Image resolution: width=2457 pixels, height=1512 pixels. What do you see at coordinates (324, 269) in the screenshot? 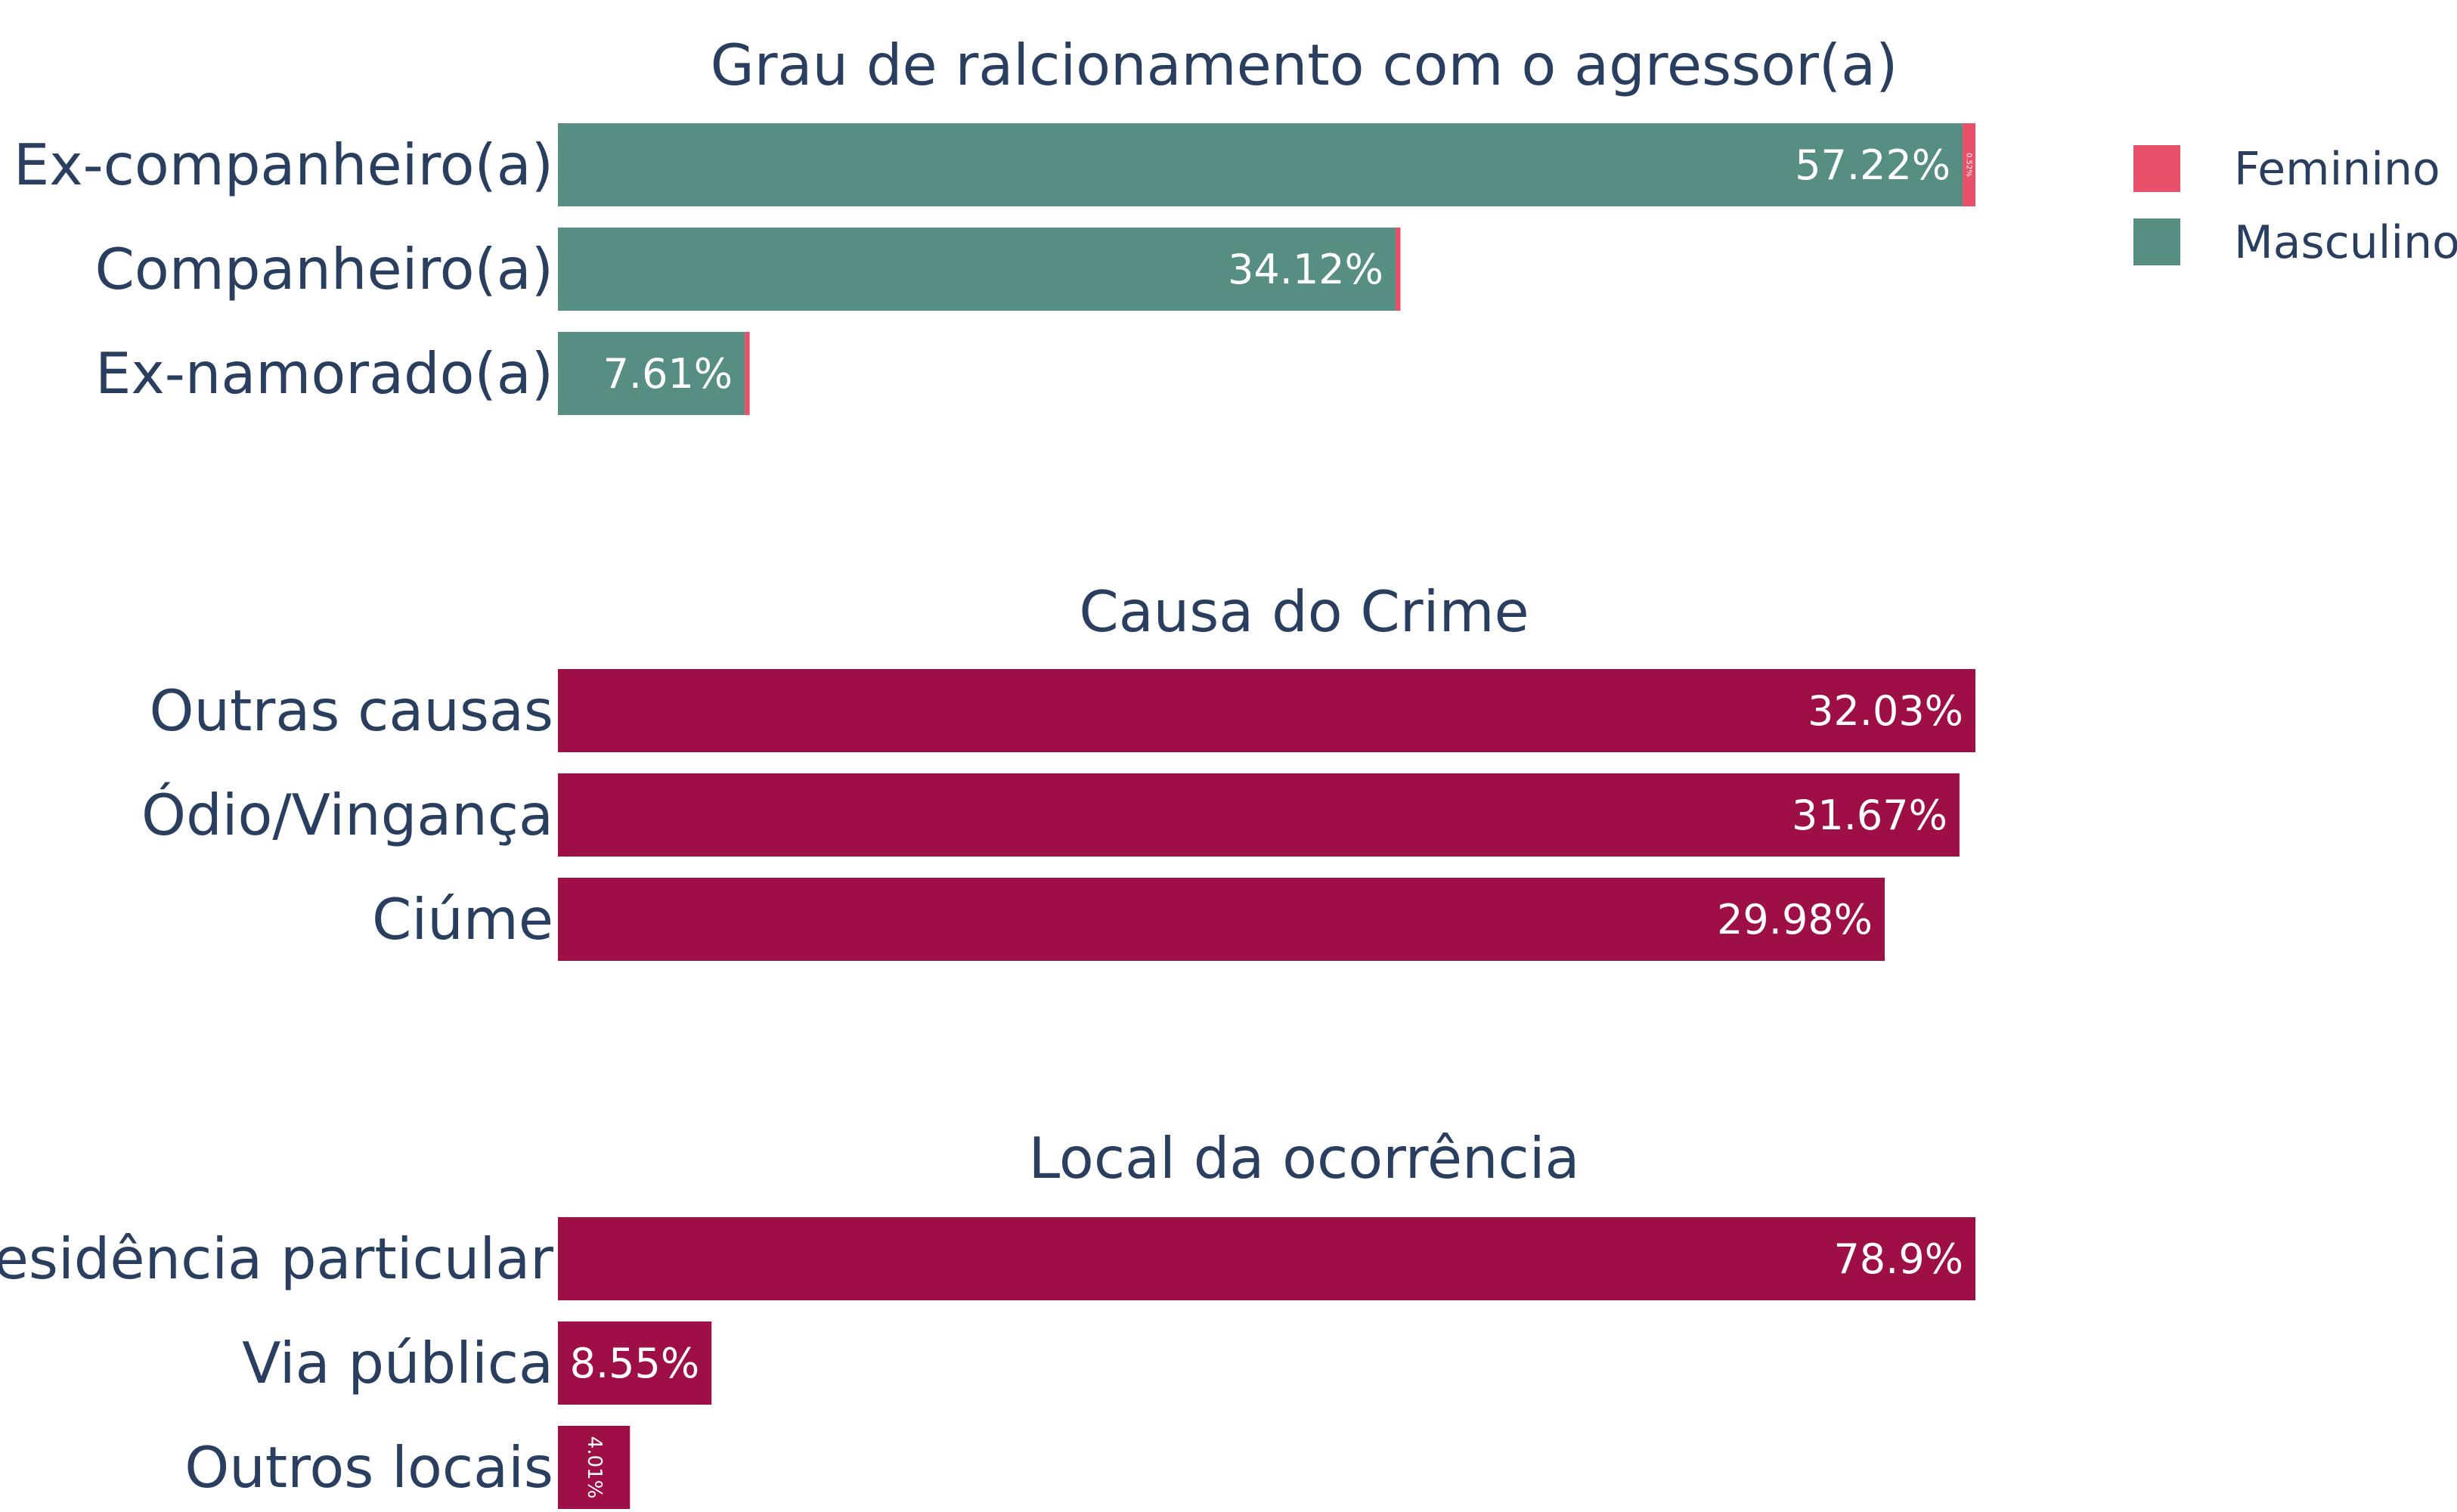
I see `category-label: Companheiro(a)` at bounding box center [324, 269].